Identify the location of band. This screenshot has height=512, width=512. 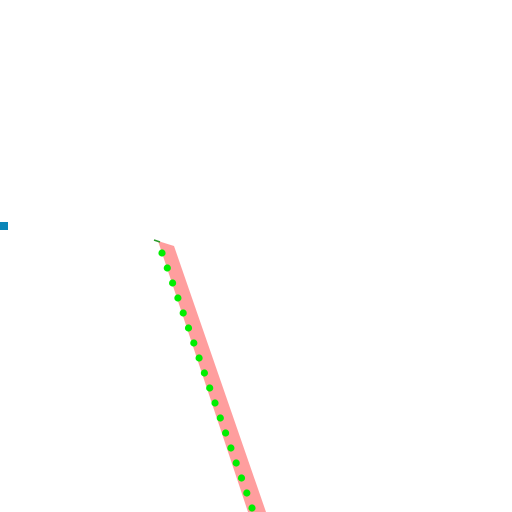
(212, 376).